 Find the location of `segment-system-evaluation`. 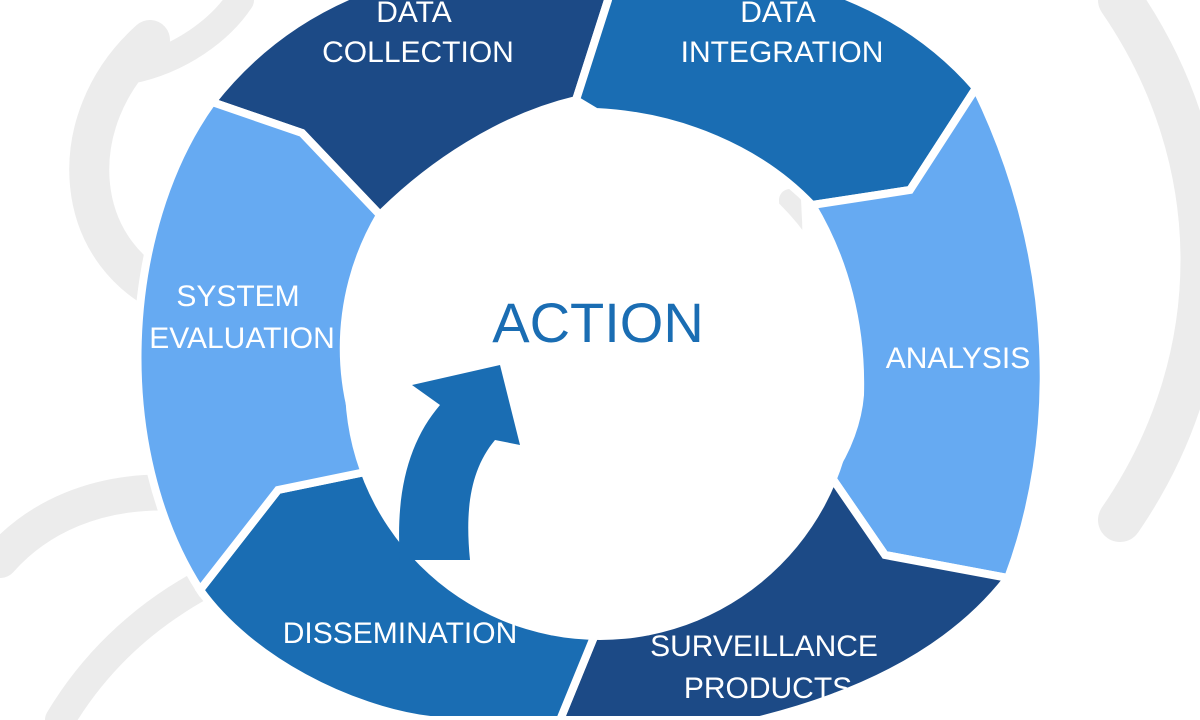

segment-system-evaluation is located at coordinates (259, 347).